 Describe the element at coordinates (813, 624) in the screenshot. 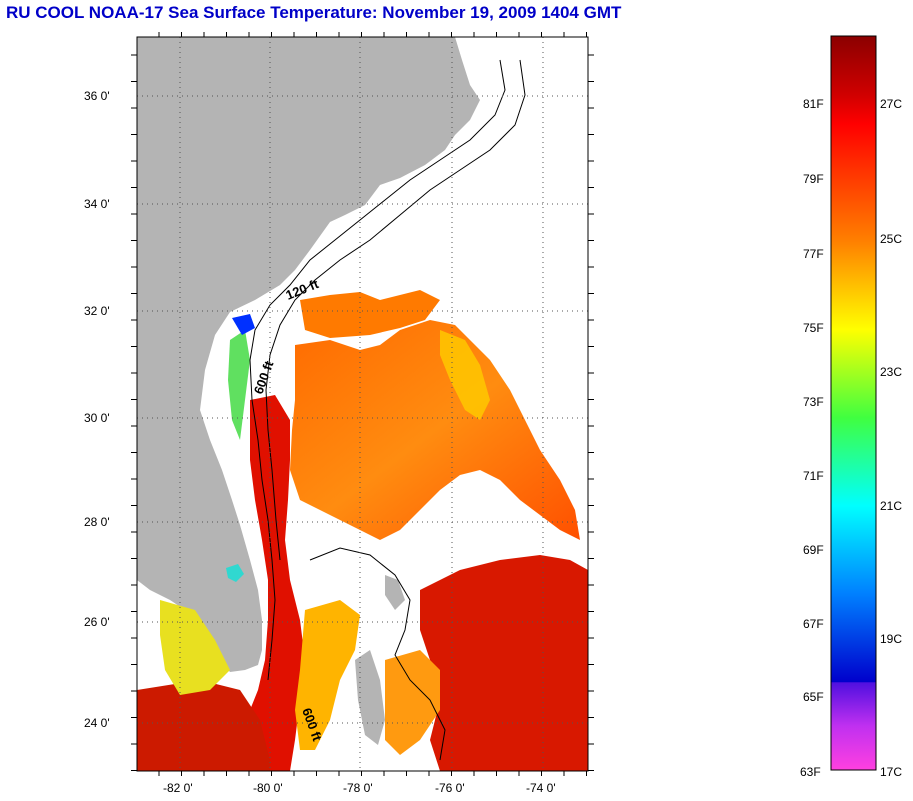

I see `cb-f-67: 67F` at that location.